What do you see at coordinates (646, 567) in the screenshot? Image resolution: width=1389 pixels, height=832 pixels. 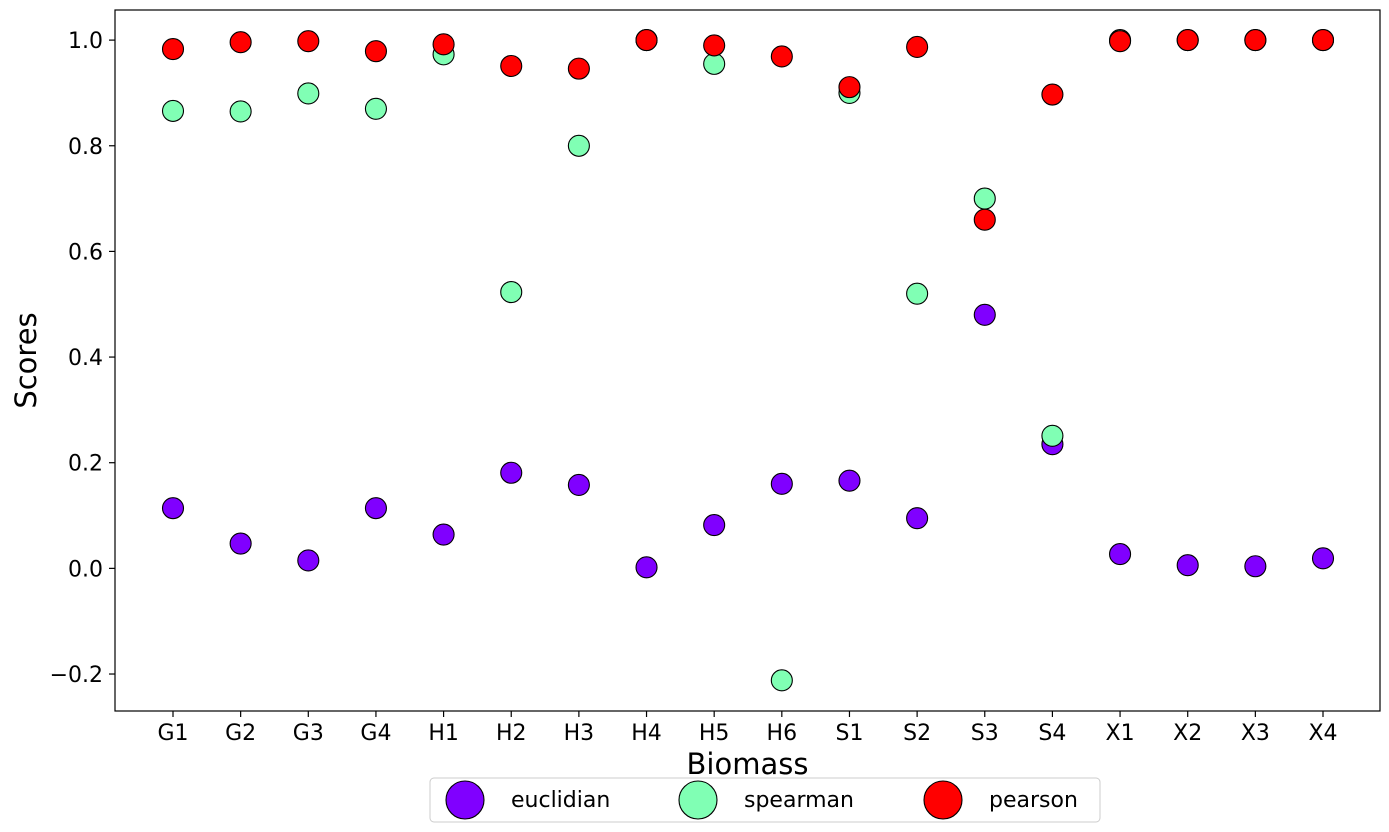 I see `point-euclidian-H4` at bounding box center [646, 567].